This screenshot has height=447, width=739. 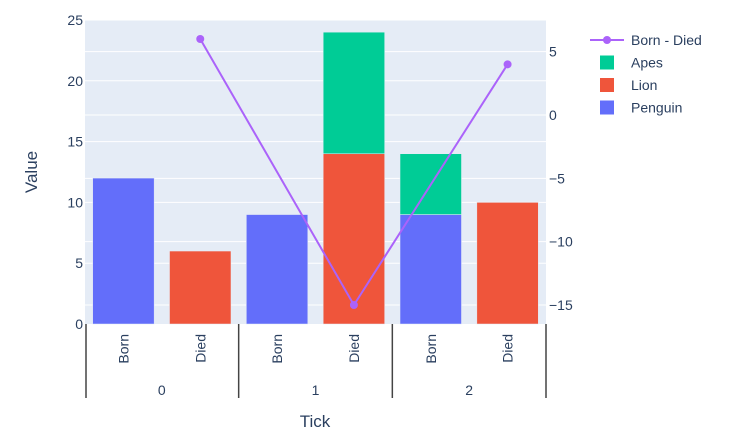 What do you see at coordinates (656, 108) in the screenshot?
I see `legend-label: Penguin` at bounding box center [656, 108].